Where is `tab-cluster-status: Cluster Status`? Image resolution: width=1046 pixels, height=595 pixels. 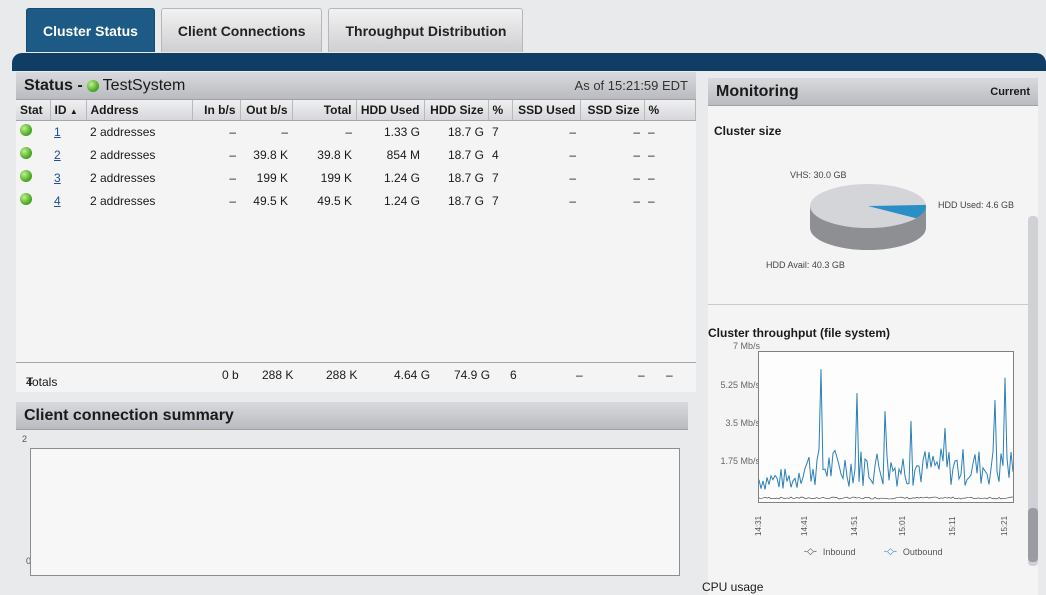 tab-cluster-status: Cluster Status is located at coordinates (90, 30).